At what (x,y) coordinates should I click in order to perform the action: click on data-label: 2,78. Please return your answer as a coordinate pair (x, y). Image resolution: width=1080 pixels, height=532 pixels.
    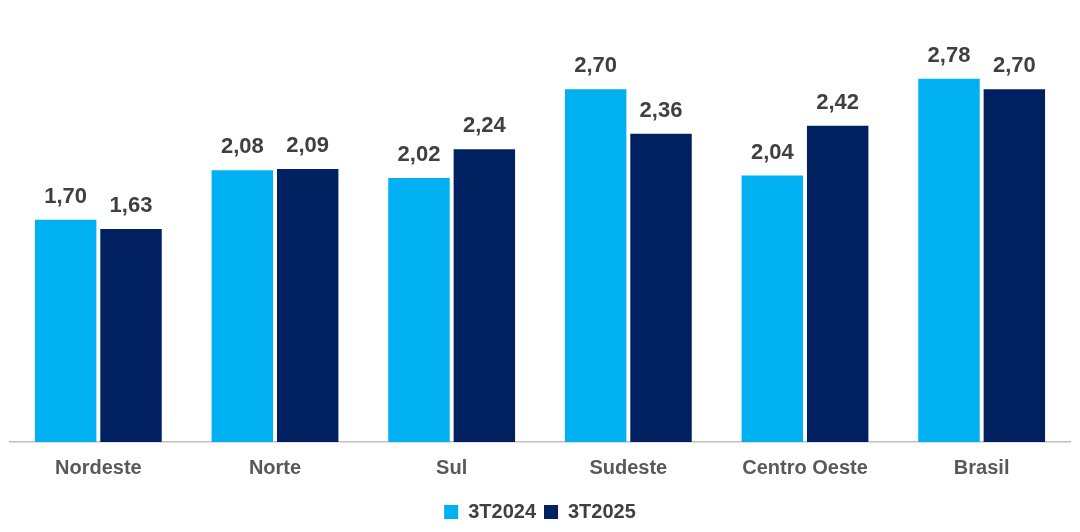
    Looking at the image, I should click on (949, 54).